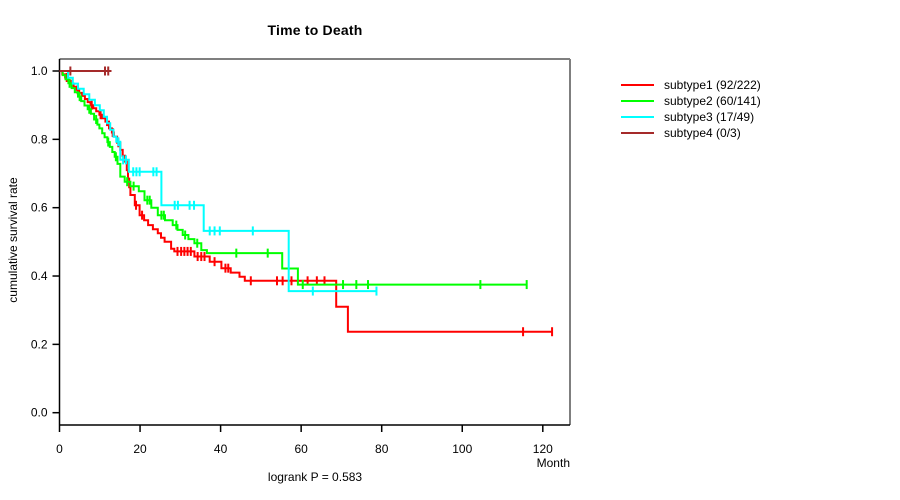 This screenshot has width=900, height=500. I want to click on legend-swatch-subtype2, so click(637, 101).